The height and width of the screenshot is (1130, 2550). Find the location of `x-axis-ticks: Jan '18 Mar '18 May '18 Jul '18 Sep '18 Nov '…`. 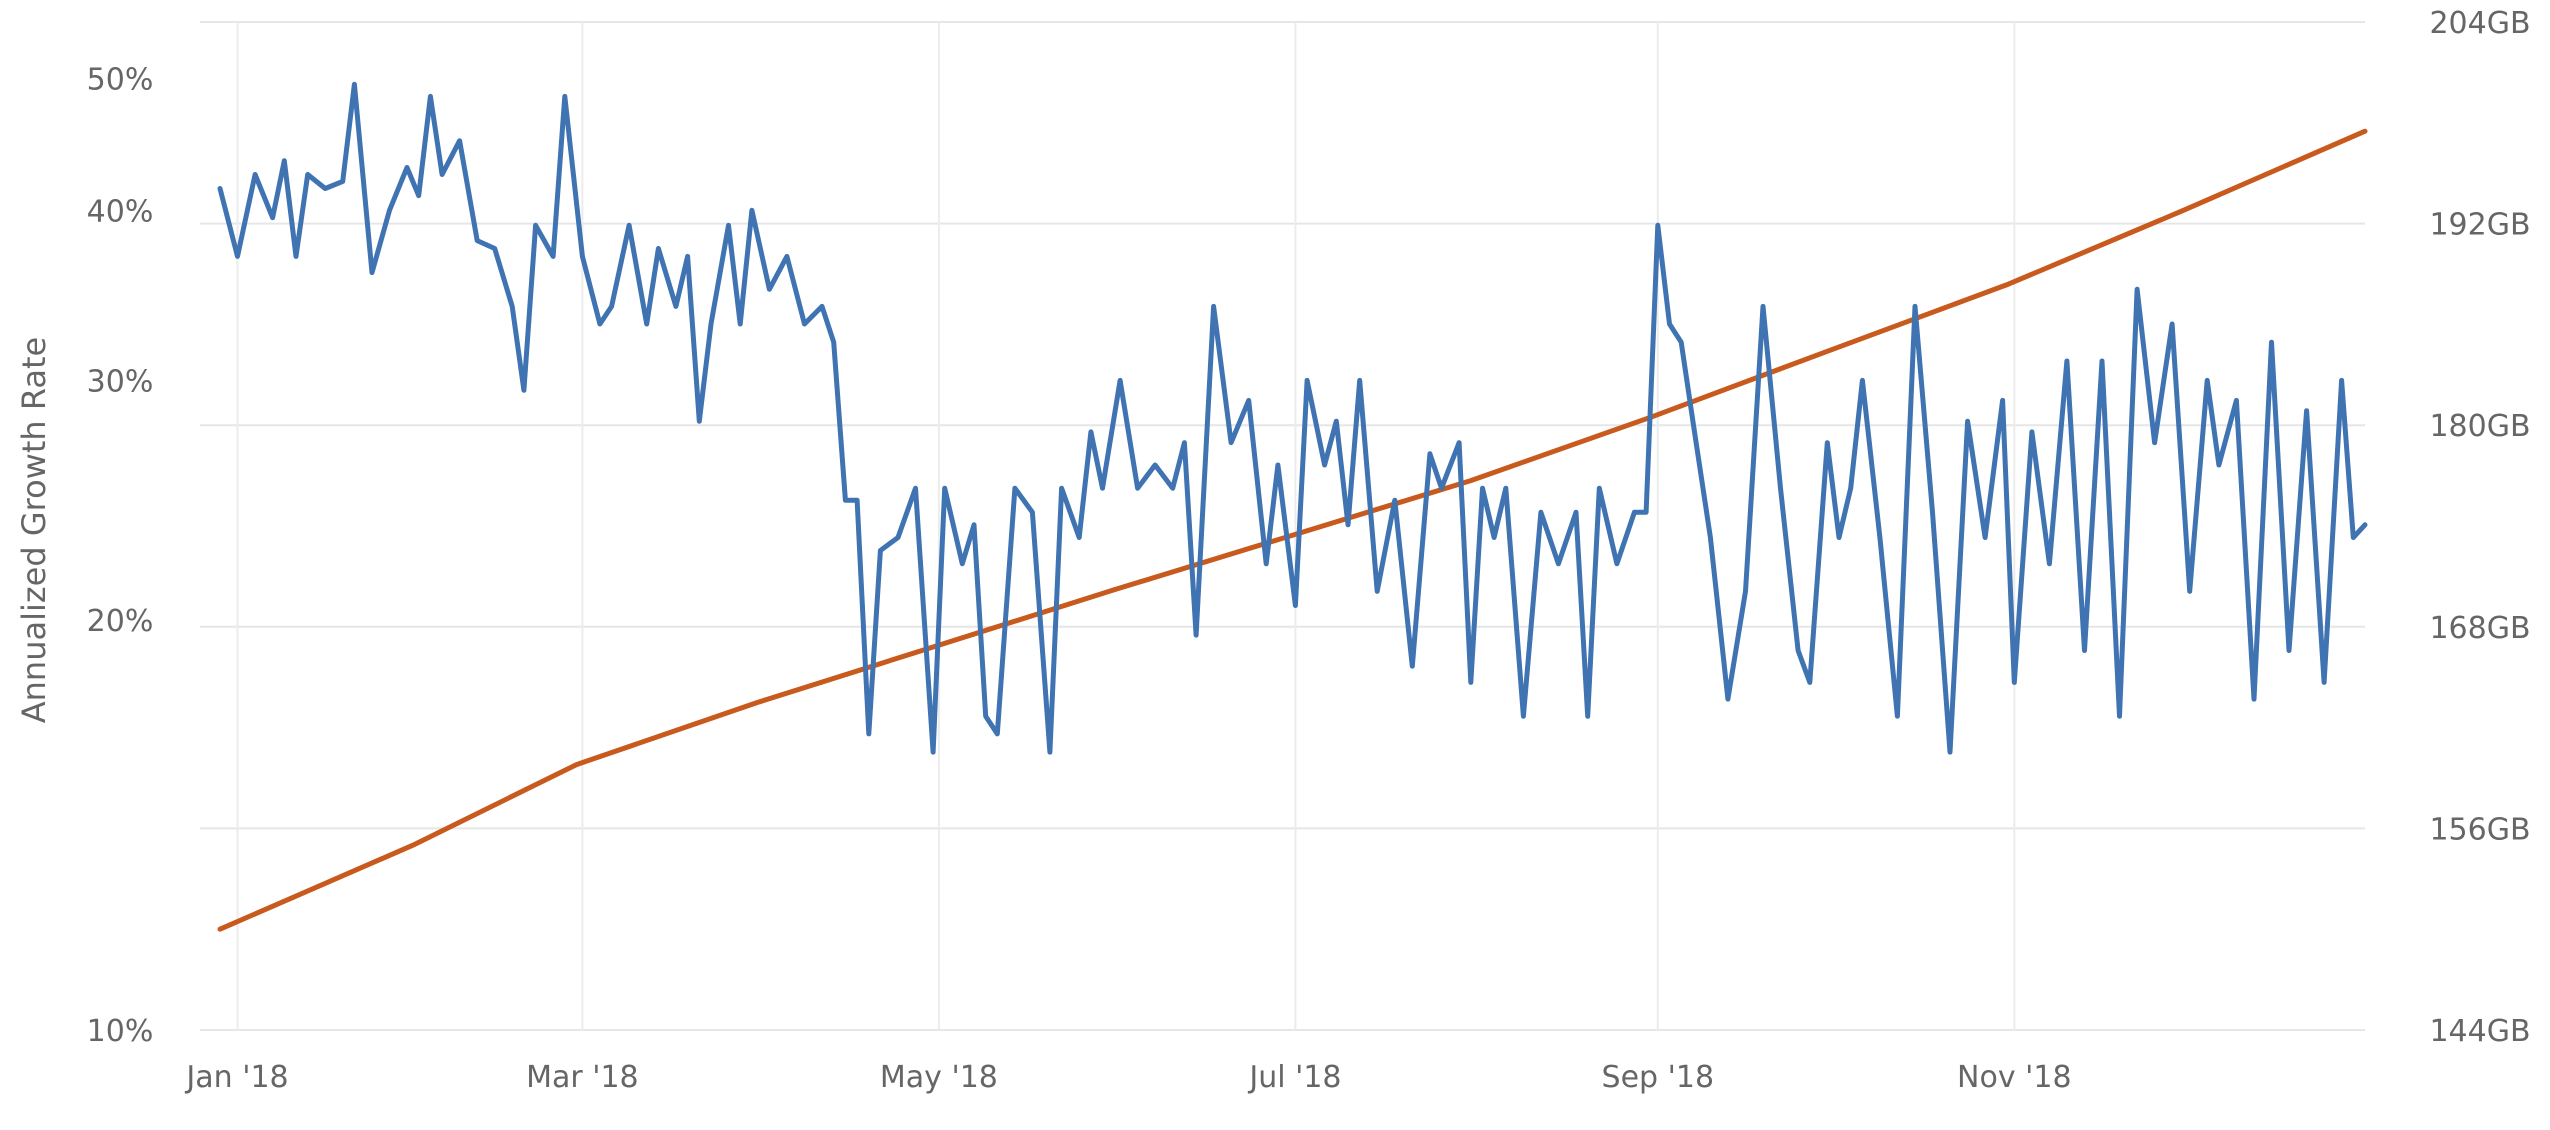

x-axis-ticks: Jan '18 Mar '18 May '18 Jul '18 Sep '18 Nov '… is located at coordinates (1127, 1077).